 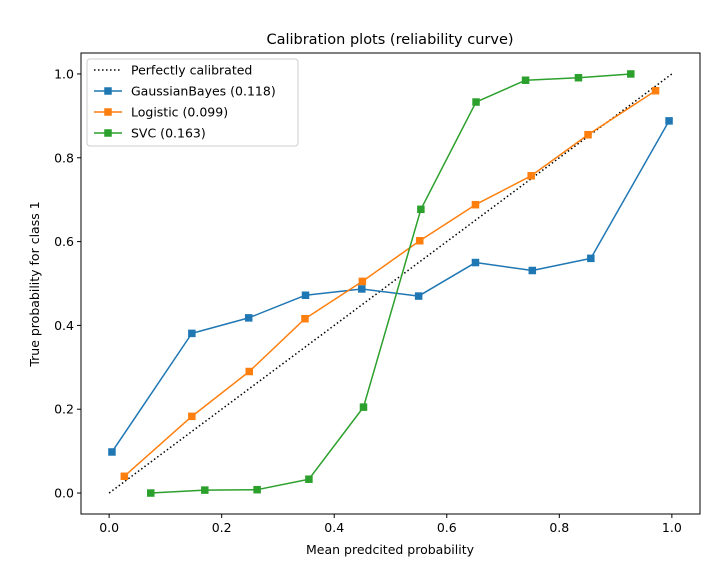 I want to click on x-tick-label: 0.6, so click(x=447, y=527).